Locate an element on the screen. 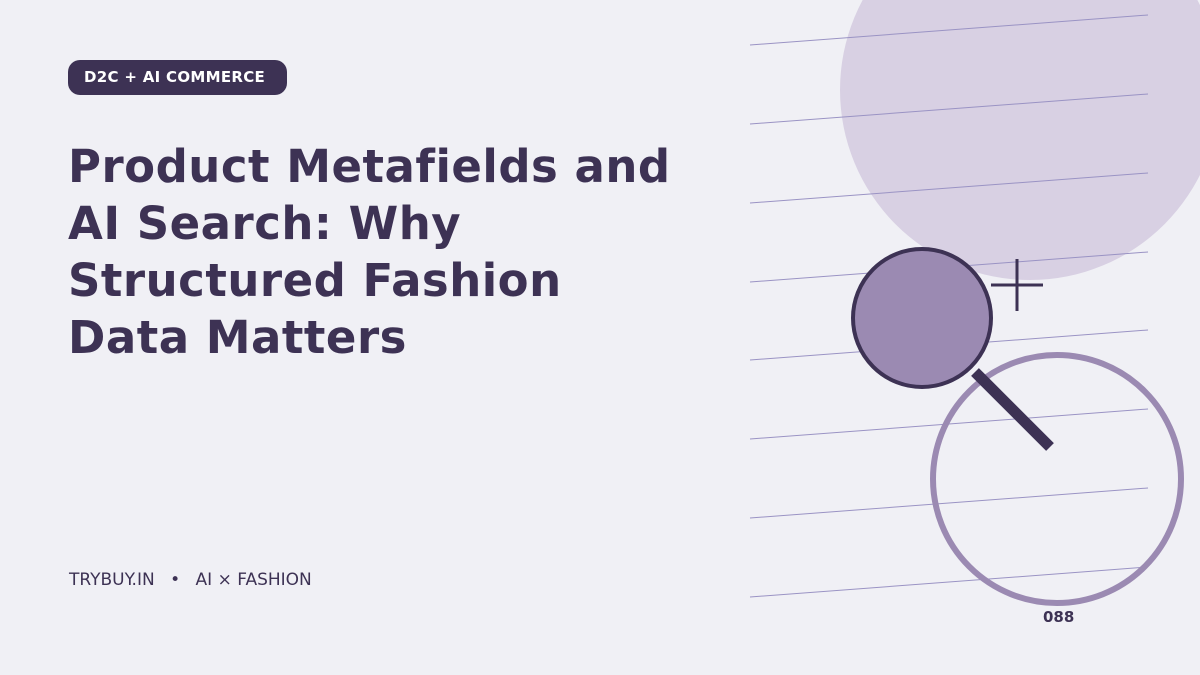 This screenshot has width=1200, height=675. site: TRYBUY.IN is located at coordinates (112, 580).